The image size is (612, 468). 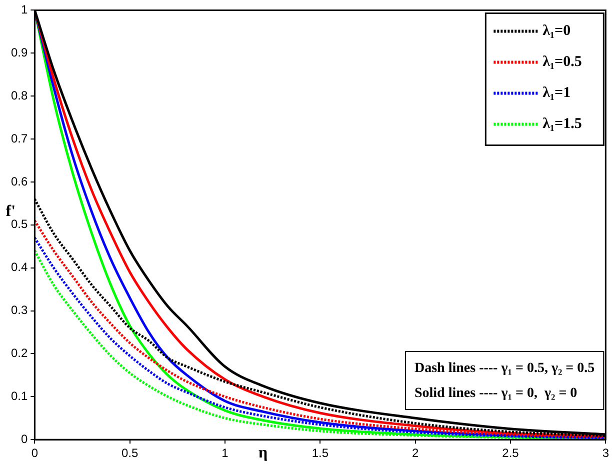 I want to click on x-tick-label: 1.5, so click(x=320, y=453).